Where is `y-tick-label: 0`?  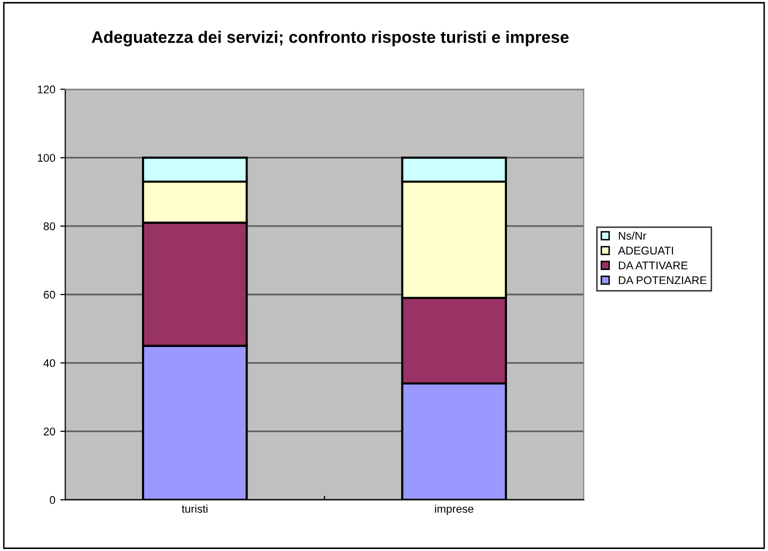
y-tick-label: 0 is located at coordinates (53, 500).